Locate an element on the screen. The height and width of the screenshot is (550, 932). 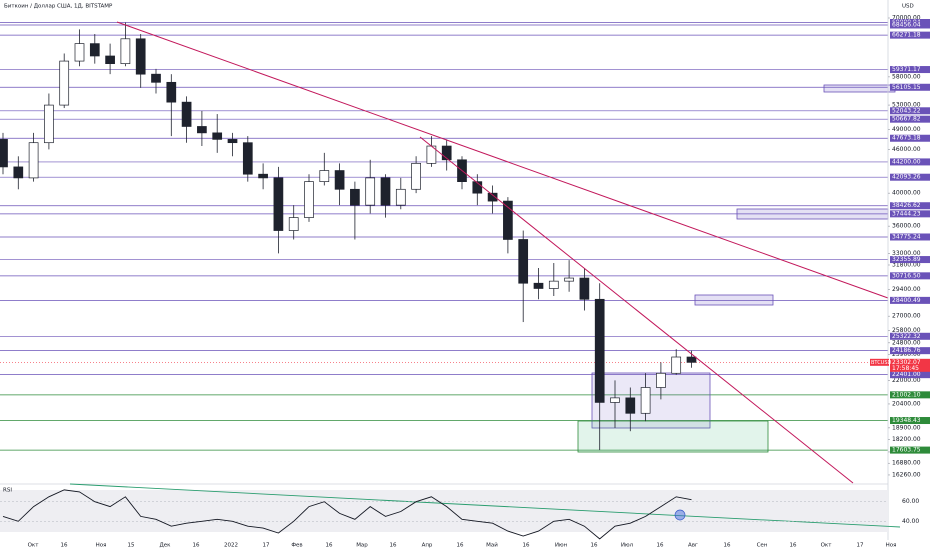
rsi-line is located at coordinates (347, 514).